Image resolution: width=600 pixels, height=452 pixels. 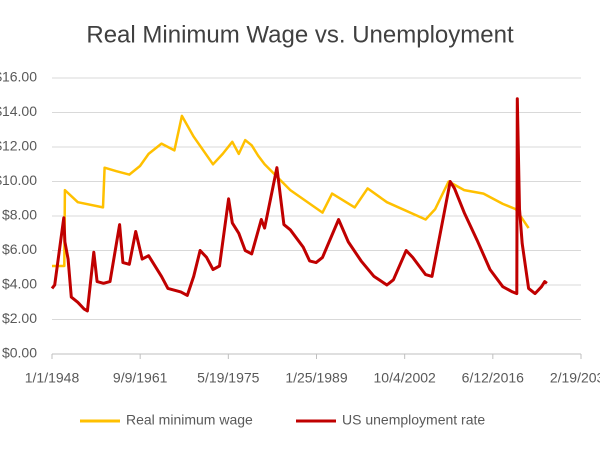 I want to click on legend-label: Real minimum wage, so click(x=189, y=420).